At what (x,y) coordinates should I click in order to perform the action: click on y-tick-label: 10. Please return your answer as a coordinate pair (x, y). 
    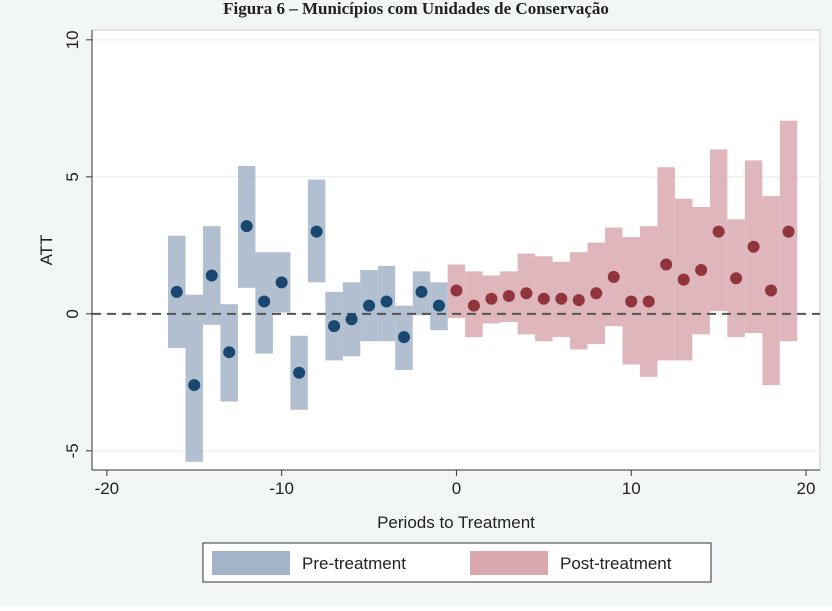
    Looking at the image, I should click on (72, 39).